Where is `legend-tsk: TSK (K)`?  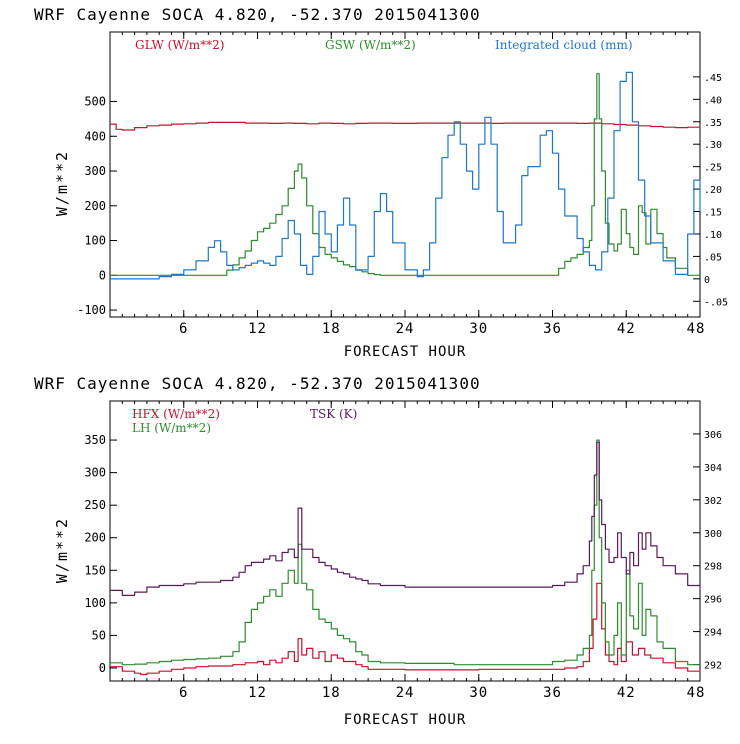
legend-tsk: TSK (K) is located at coordinates (333, 414).